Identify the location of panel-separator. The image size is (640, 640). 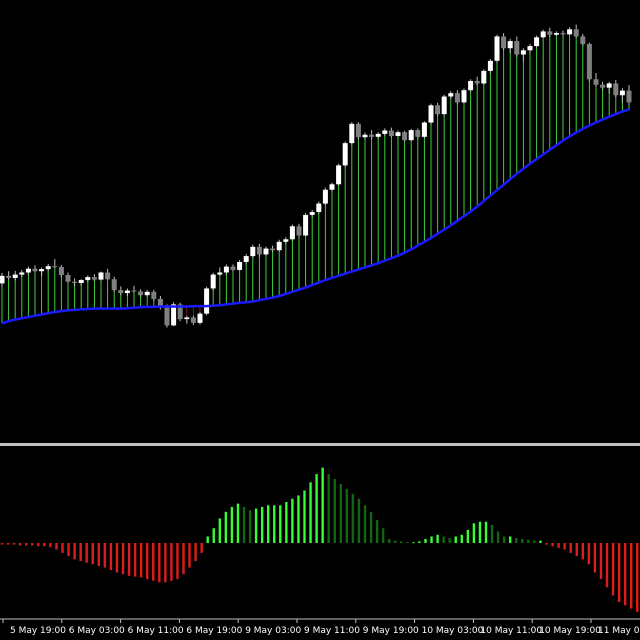
(320, 445).